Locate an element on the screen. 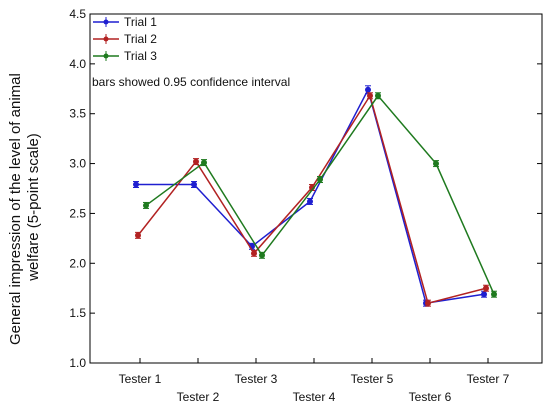 This screenshot has width=550, height=409. y-tick-label: 3.5 is located at coordinates (77, 114).